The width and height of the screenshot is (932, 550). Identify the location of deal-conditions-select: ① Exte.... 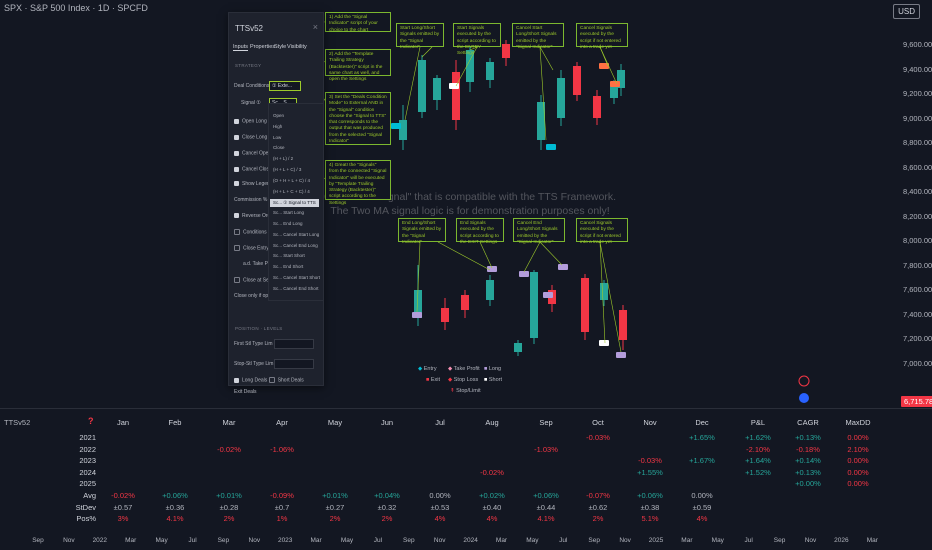
(285, 86).